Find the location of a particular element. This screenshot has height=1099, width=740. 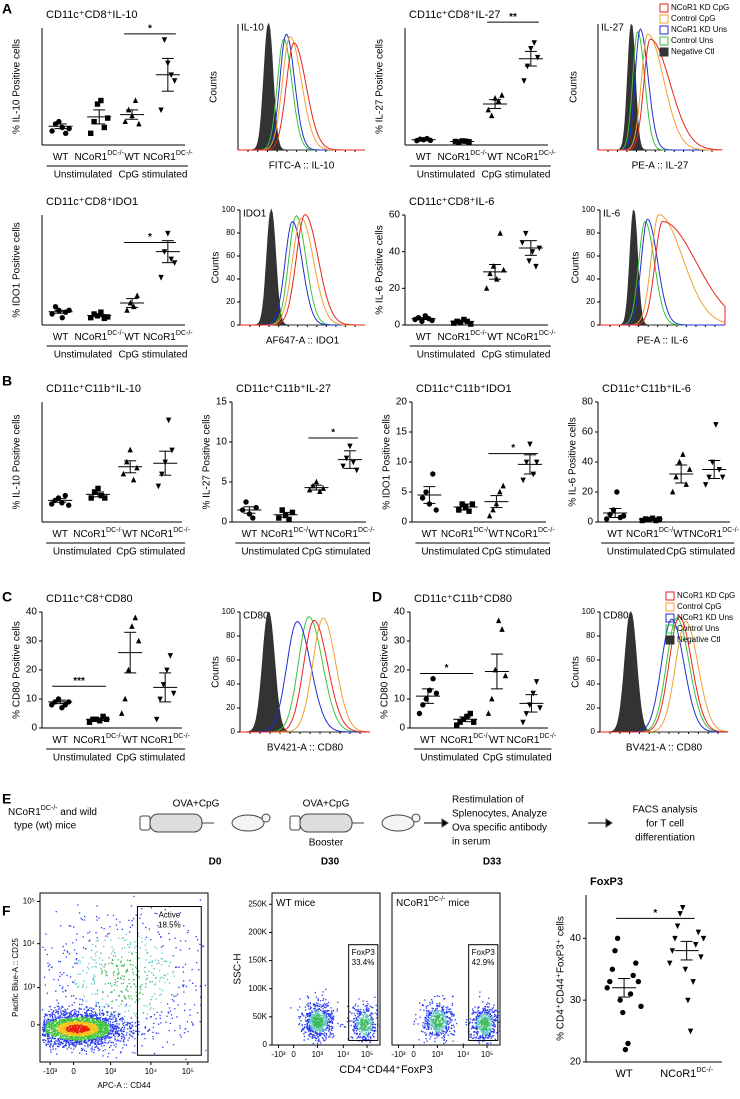

step-text: Restimulation of is located at coordinates (488, 800).